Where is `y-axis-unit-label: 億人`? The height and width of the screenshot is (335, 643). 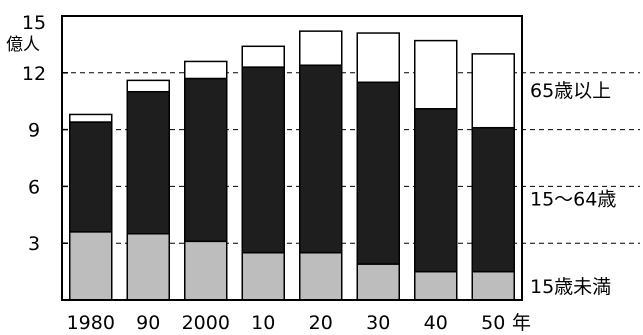
y-axis-unit-label: 億人 is located at coordinates (23, 45).